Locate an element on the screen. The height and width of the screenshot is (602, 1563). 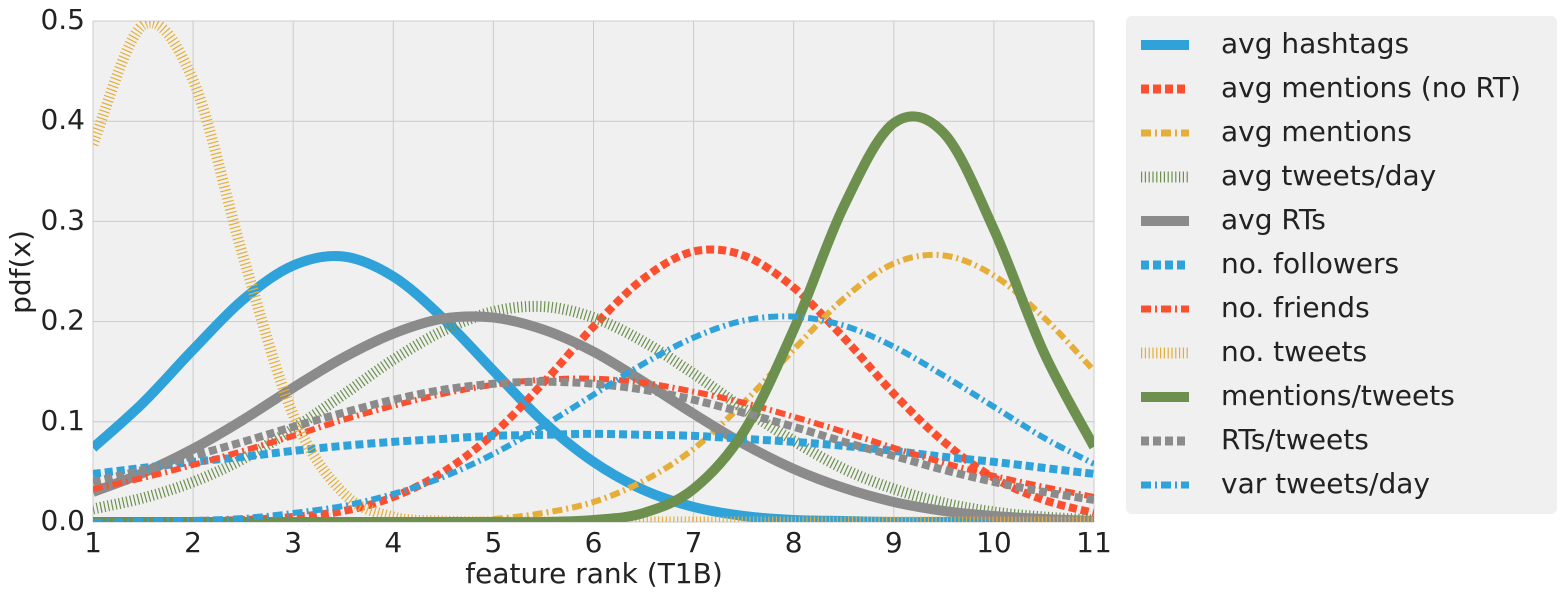
x-tick-label: 6 is located at coordinates (594, 542).